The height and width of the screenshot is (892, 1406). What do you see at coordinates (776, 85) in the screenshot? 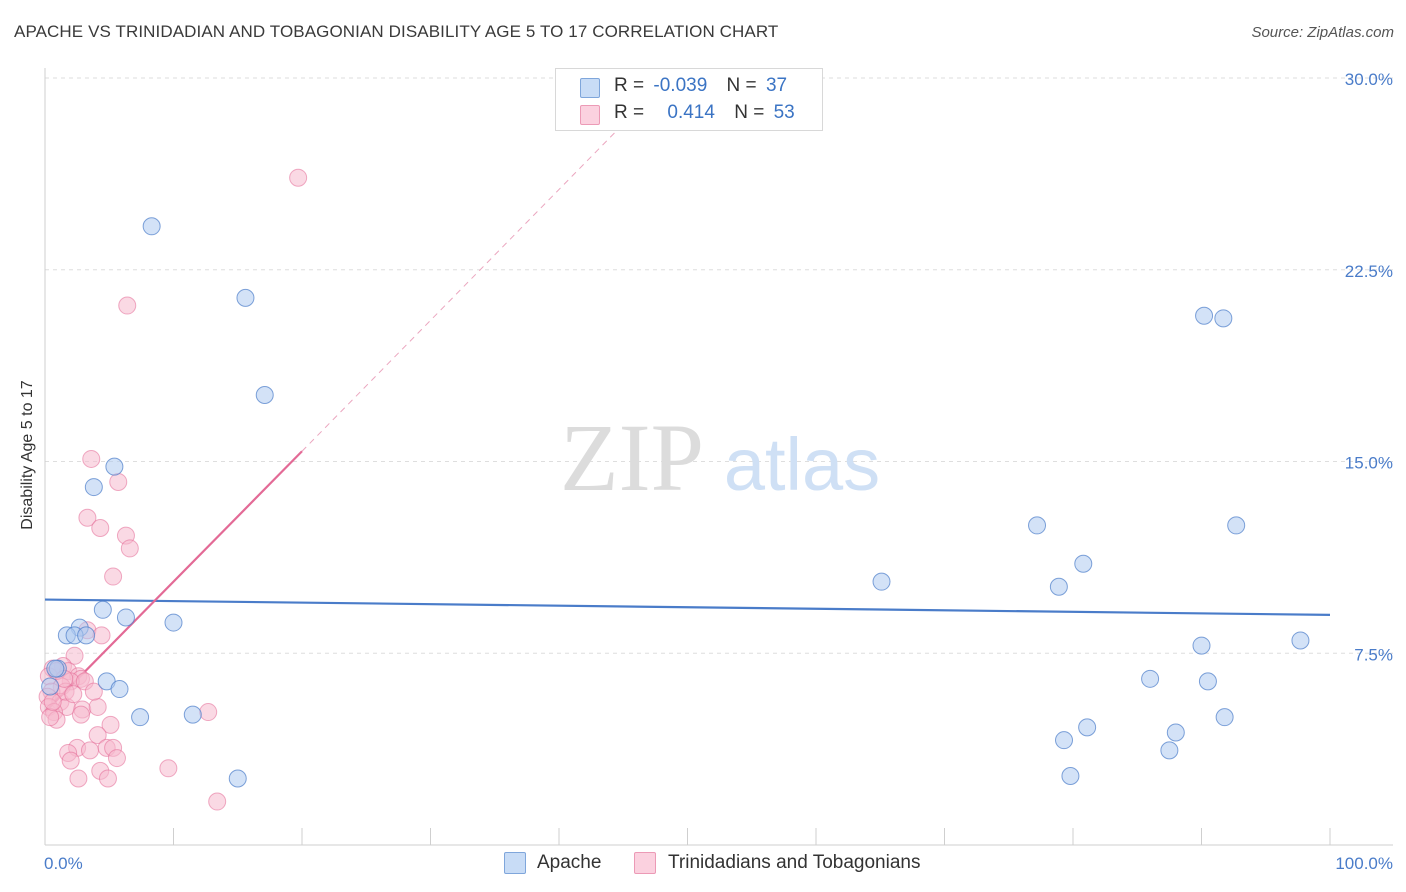
I see `legend-n-value: 37` at bounding box center [776, 85].